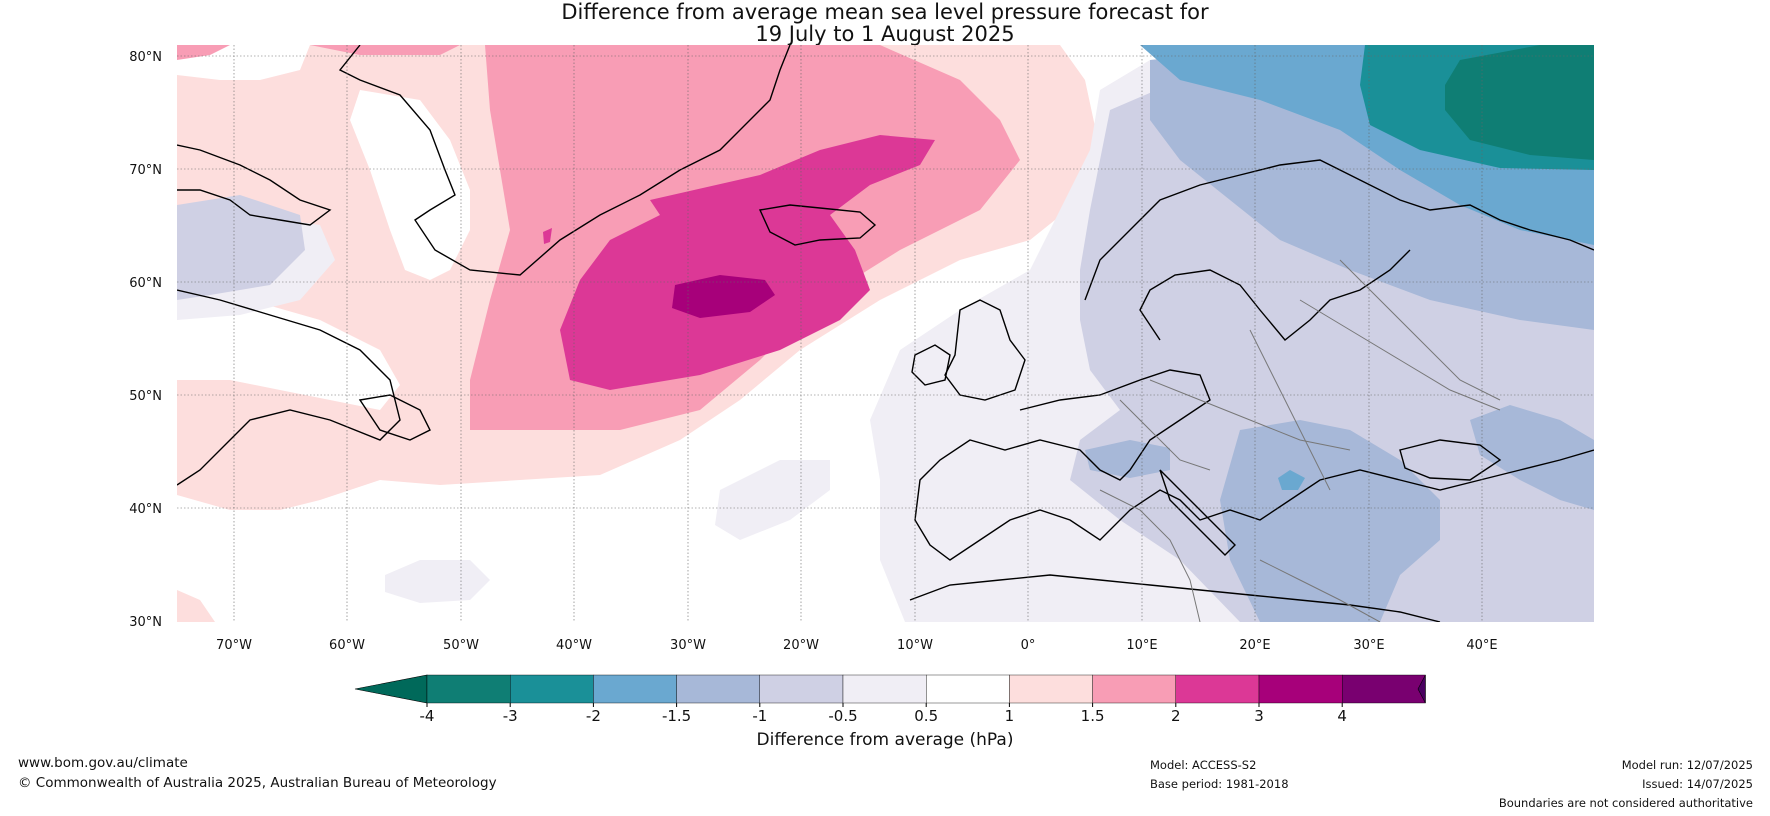 This screenshot has height=816, width=1770. Describe the element at coordinates (1197, 512) in the screenshot. I see `coast-italy` at that location.